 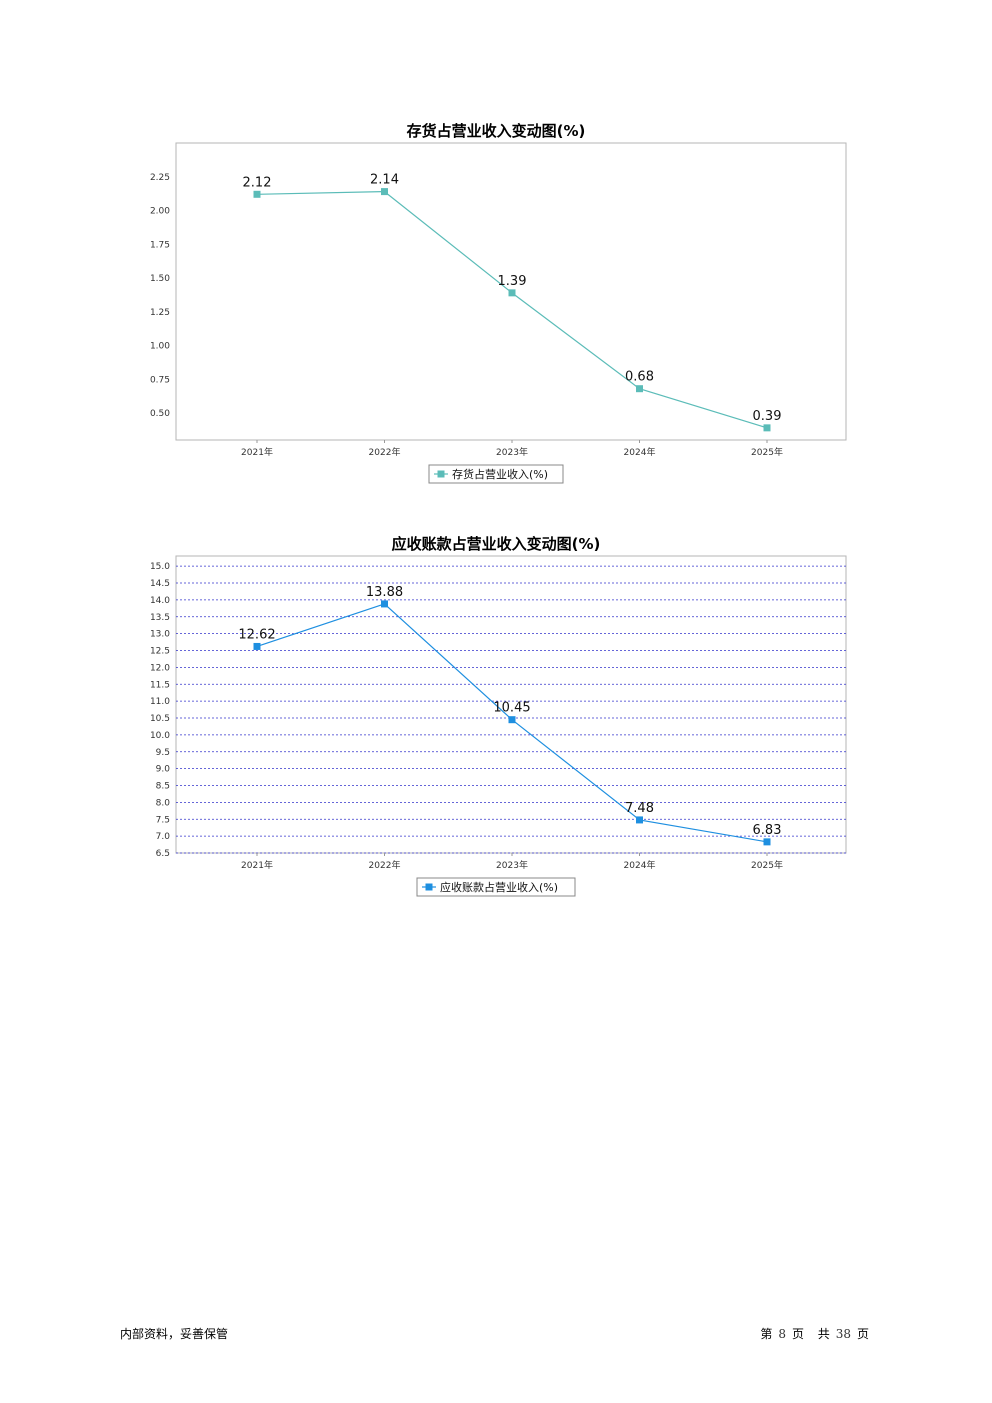 I want to click on receivables-x-tick-label: 2022年, so click(x=385, y=865).